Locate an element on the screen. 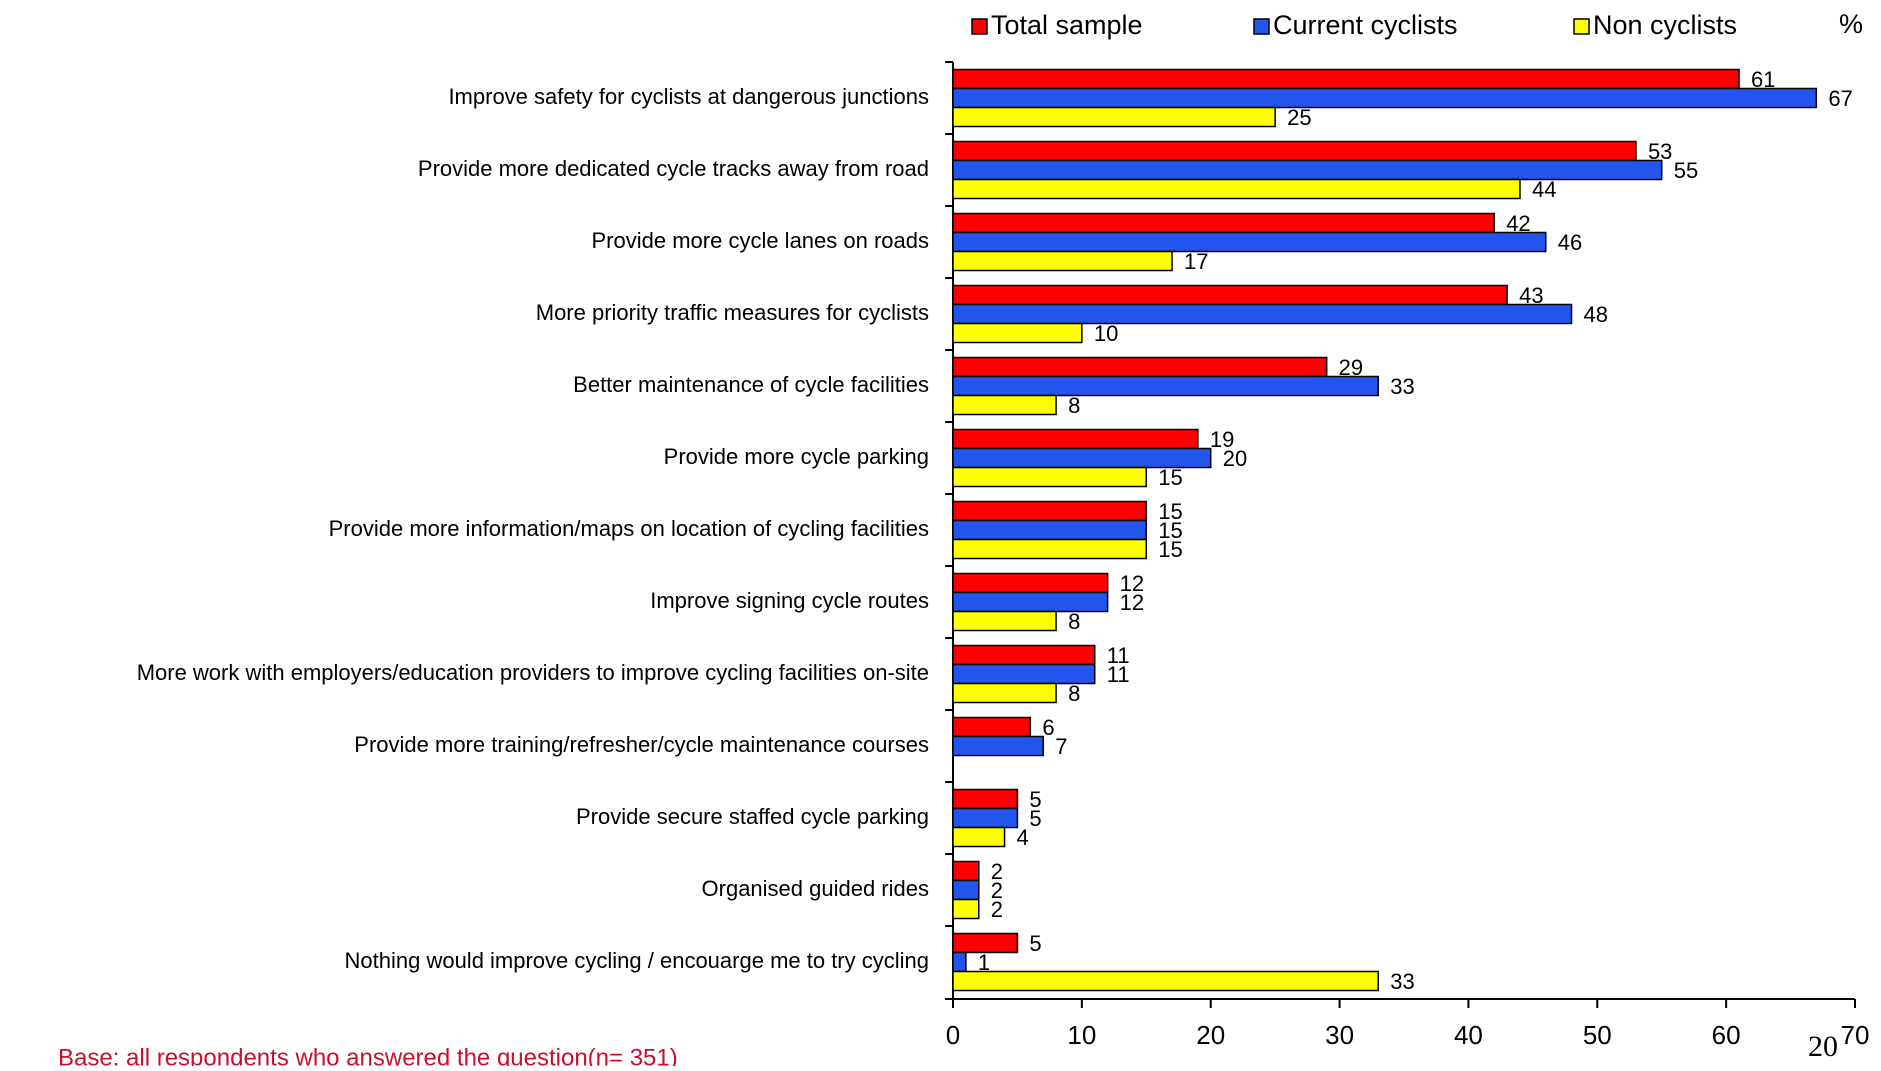 This screenshot has width=1881, height=1071. value-label: 17 is located at coordinates (1196, 261).